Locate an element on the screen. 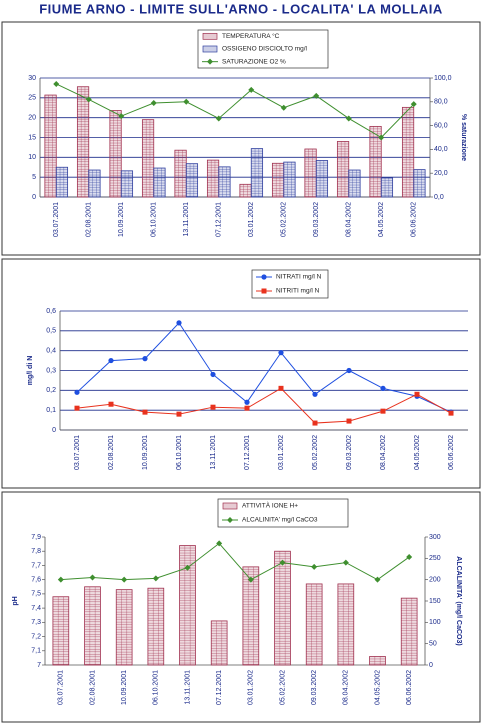  legend-label: SATURAZIONE O2 % is located at coordinates (254, 61).